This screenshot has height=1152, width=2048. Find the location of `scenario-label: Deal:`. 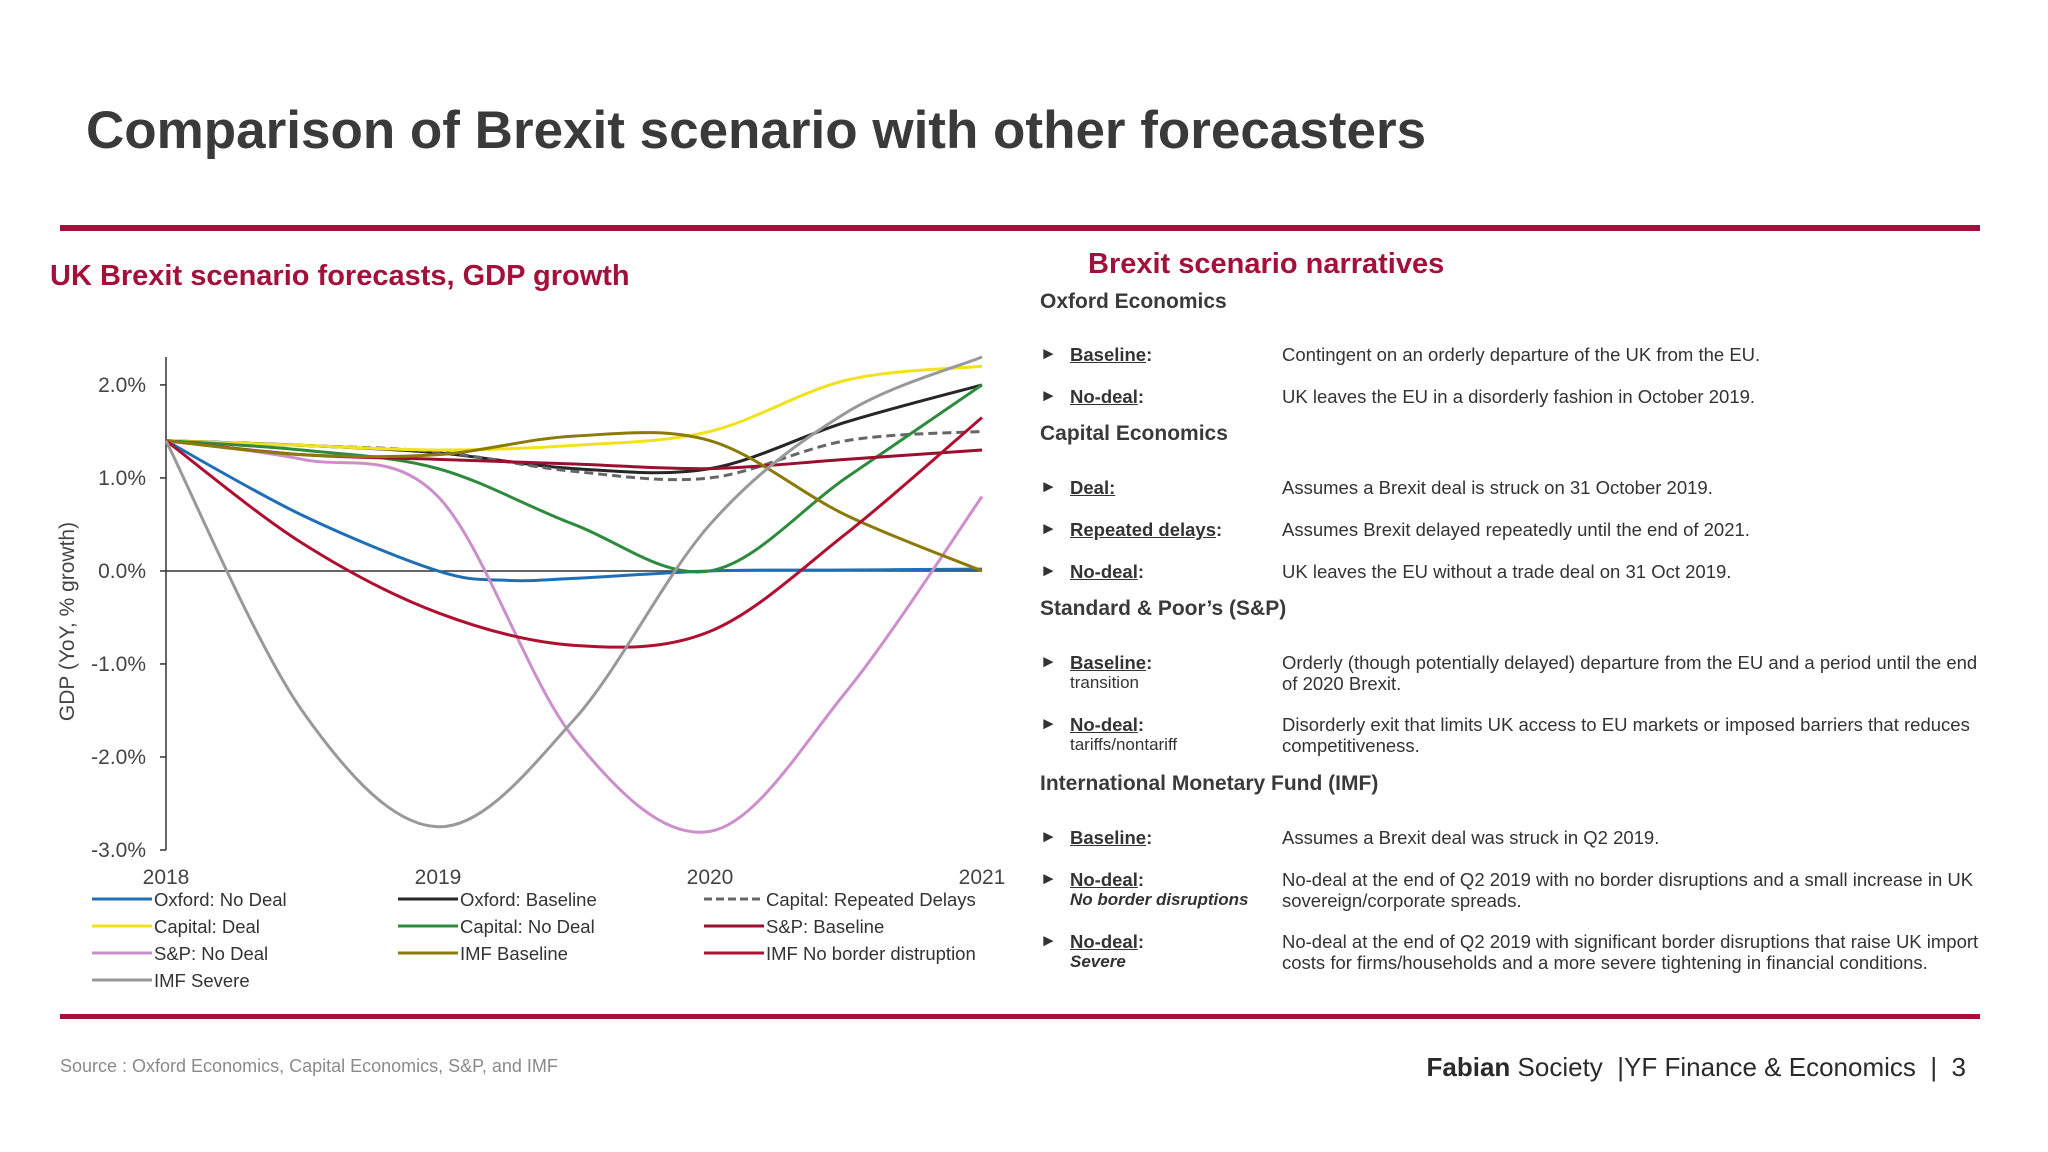

scenario-label: Deal: is located at coordinates (1092, 488).